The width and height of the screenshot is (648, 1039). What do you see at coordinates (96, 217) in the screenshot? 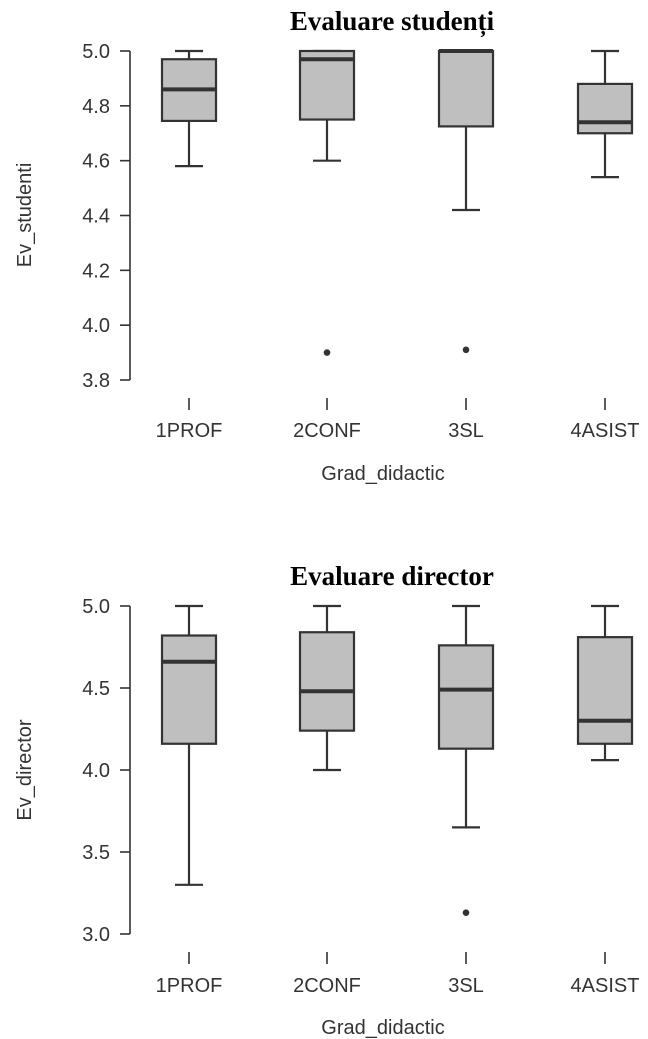
I see `y-tick-label: 4.4` at bounding box center [96, 217].